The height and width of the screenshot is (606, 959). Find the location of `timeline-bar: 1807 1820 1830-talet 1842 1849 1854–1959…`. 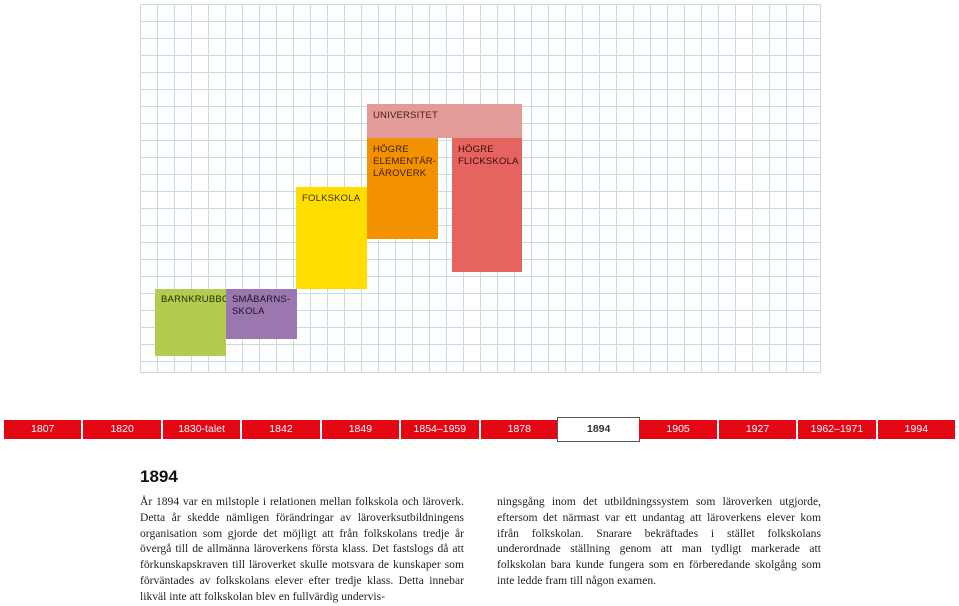

timeline-bar: 1807 1820 1830-talet 1842 1849 1854–1959… is located at coordinates (480, 429).